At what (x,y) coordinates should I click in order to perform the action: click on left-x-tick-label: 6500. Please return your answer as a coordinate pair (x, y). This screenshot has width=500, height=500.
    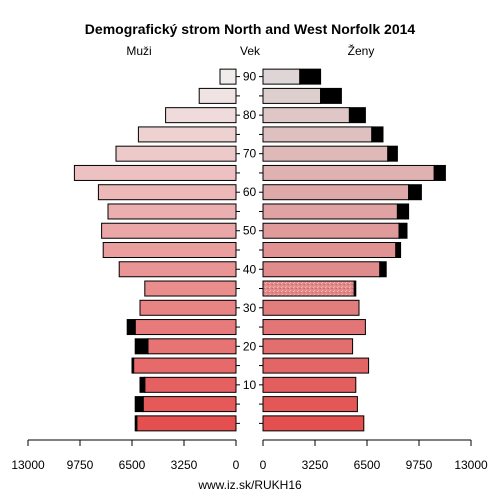
    Looking at the image, I should click on (132, 465).